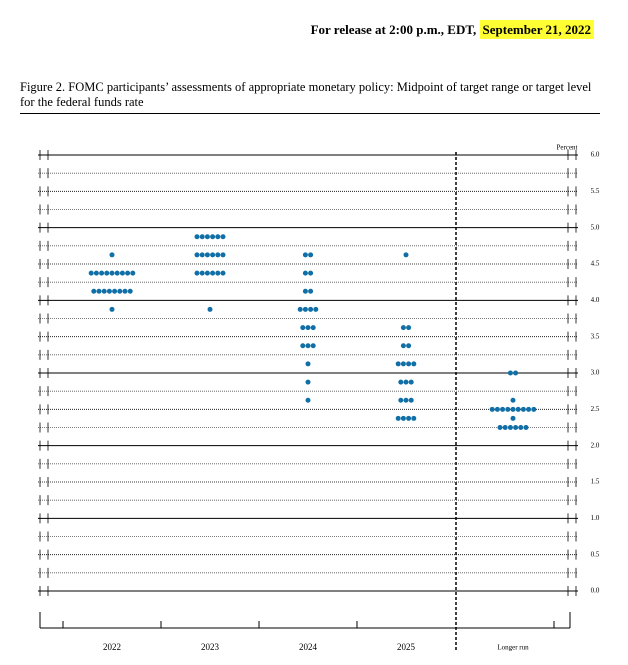 The width and height of the screenshot is (628, 665). I want to click on y-tick-label: 5.5, so click(595, 191).